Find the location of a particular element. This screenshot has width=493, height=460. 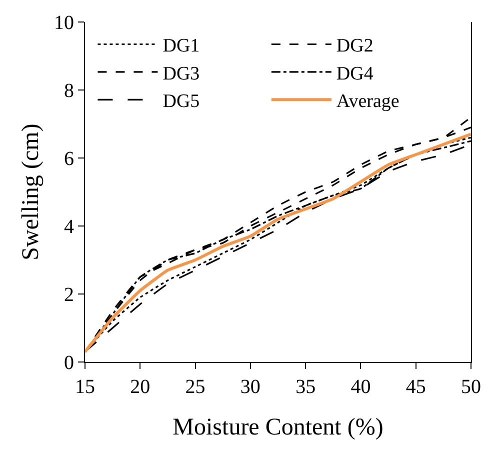

x-tick-label: 20 is located at coordinates (140, 387).